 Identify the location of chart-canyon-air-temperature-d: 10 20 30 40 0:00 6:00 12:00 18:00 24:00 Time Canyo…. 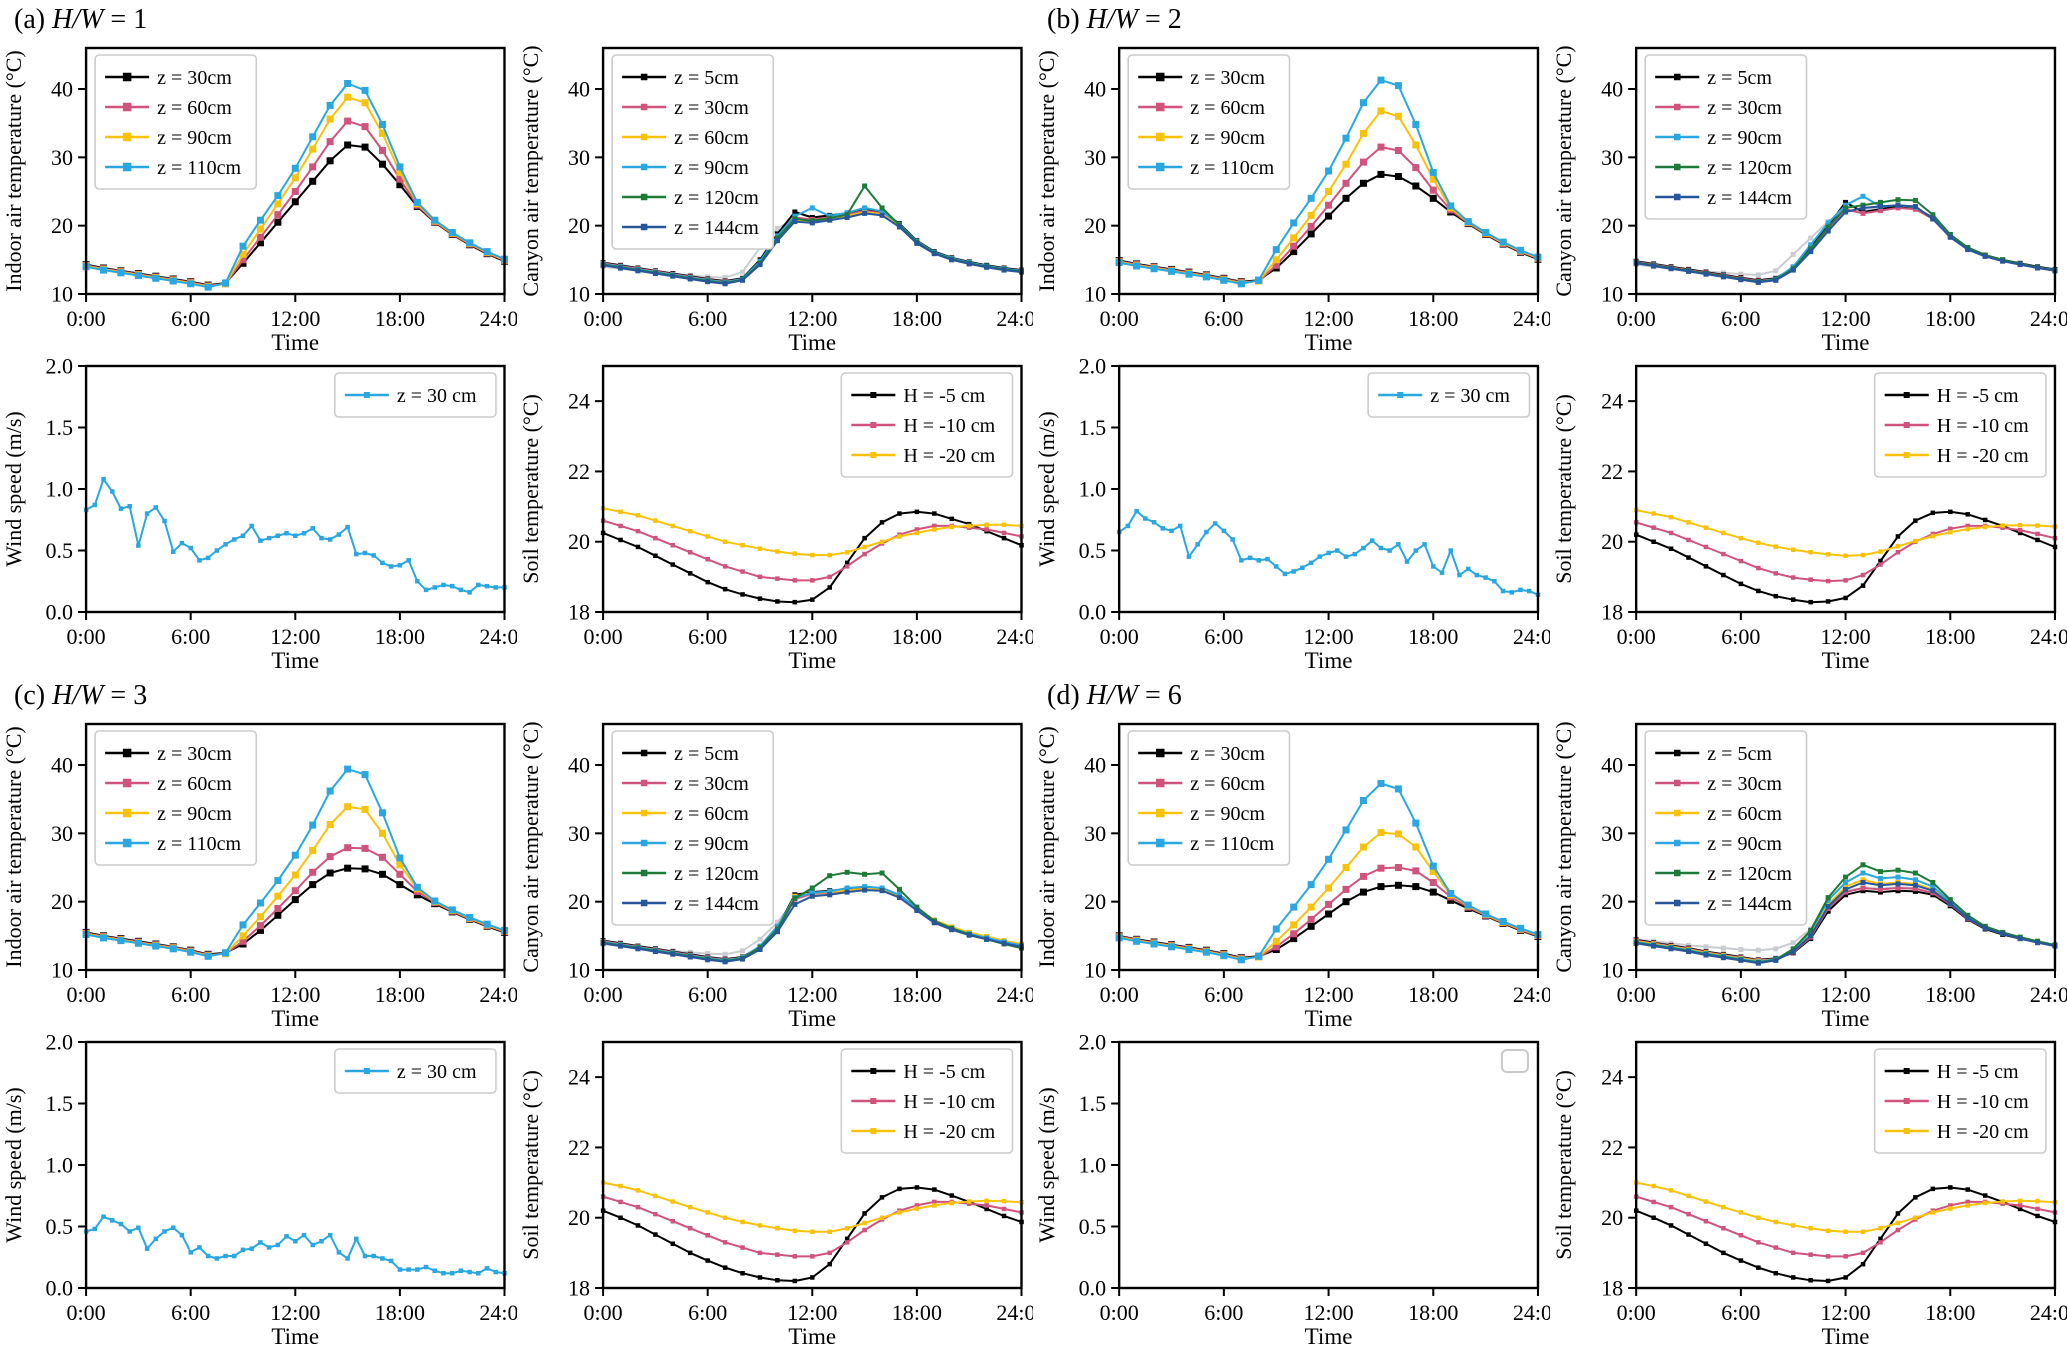
(1809, 876).